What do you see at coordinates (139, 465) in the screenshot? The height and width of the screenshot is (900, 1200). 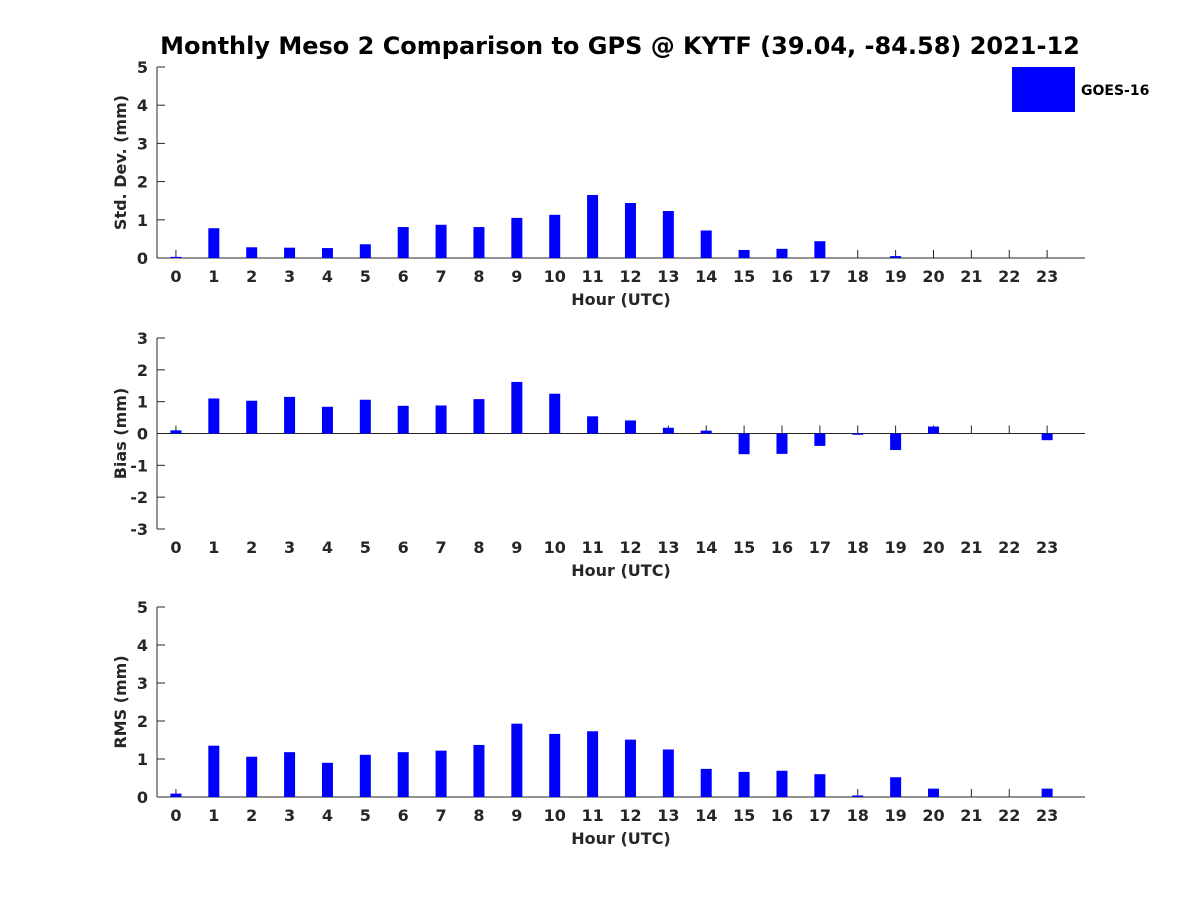 I see `y-tick-label: -1` at bounding box center [139, 465].